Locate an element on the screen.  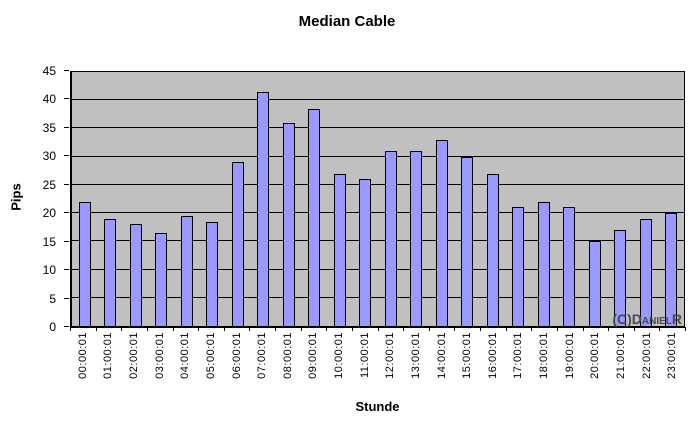
x-label-cell: 16:00:01 is located at coordinates (493, 355).